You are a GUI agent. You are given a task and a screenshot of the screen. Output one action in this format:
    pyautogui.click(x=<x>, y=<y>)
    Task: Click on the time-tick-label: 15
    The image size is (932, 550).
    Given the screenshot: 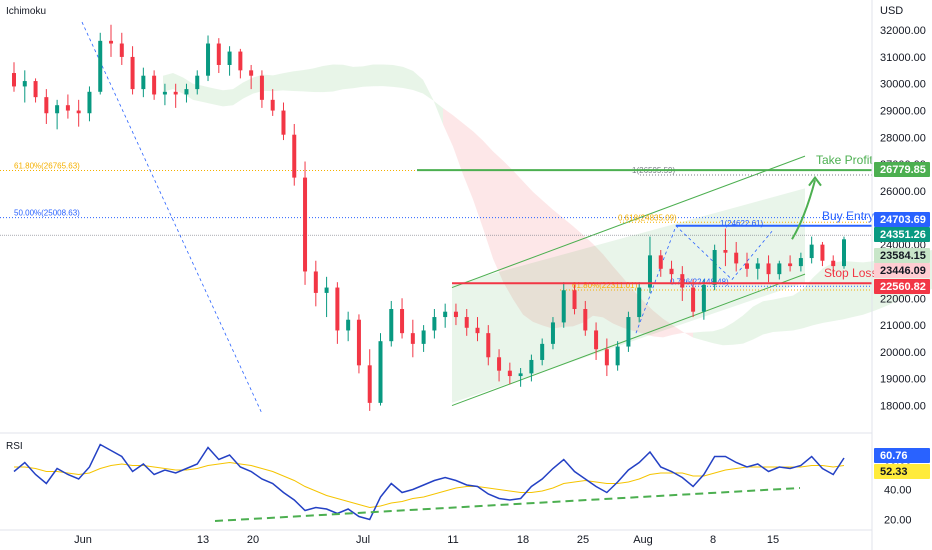 What is the action you would take?
    pyautogui.click(x=773, y=540)
    